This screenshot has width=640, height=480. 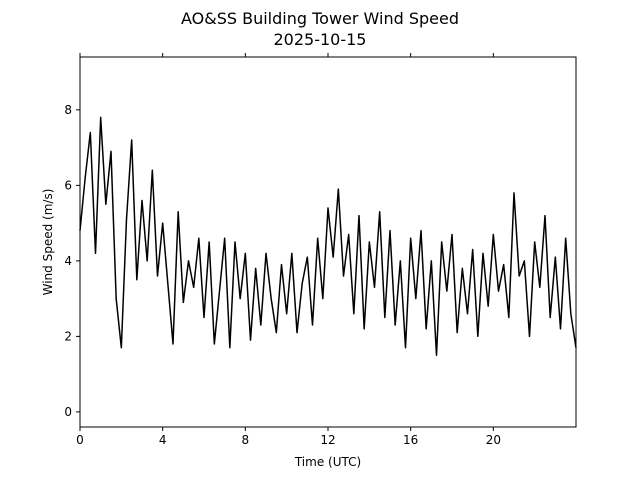 What do you see at coordinates (320, 18) in the screenshot?
I see `chart-title: AO&SS Building Tower Wind Speed` at bounding box center [320, 18].